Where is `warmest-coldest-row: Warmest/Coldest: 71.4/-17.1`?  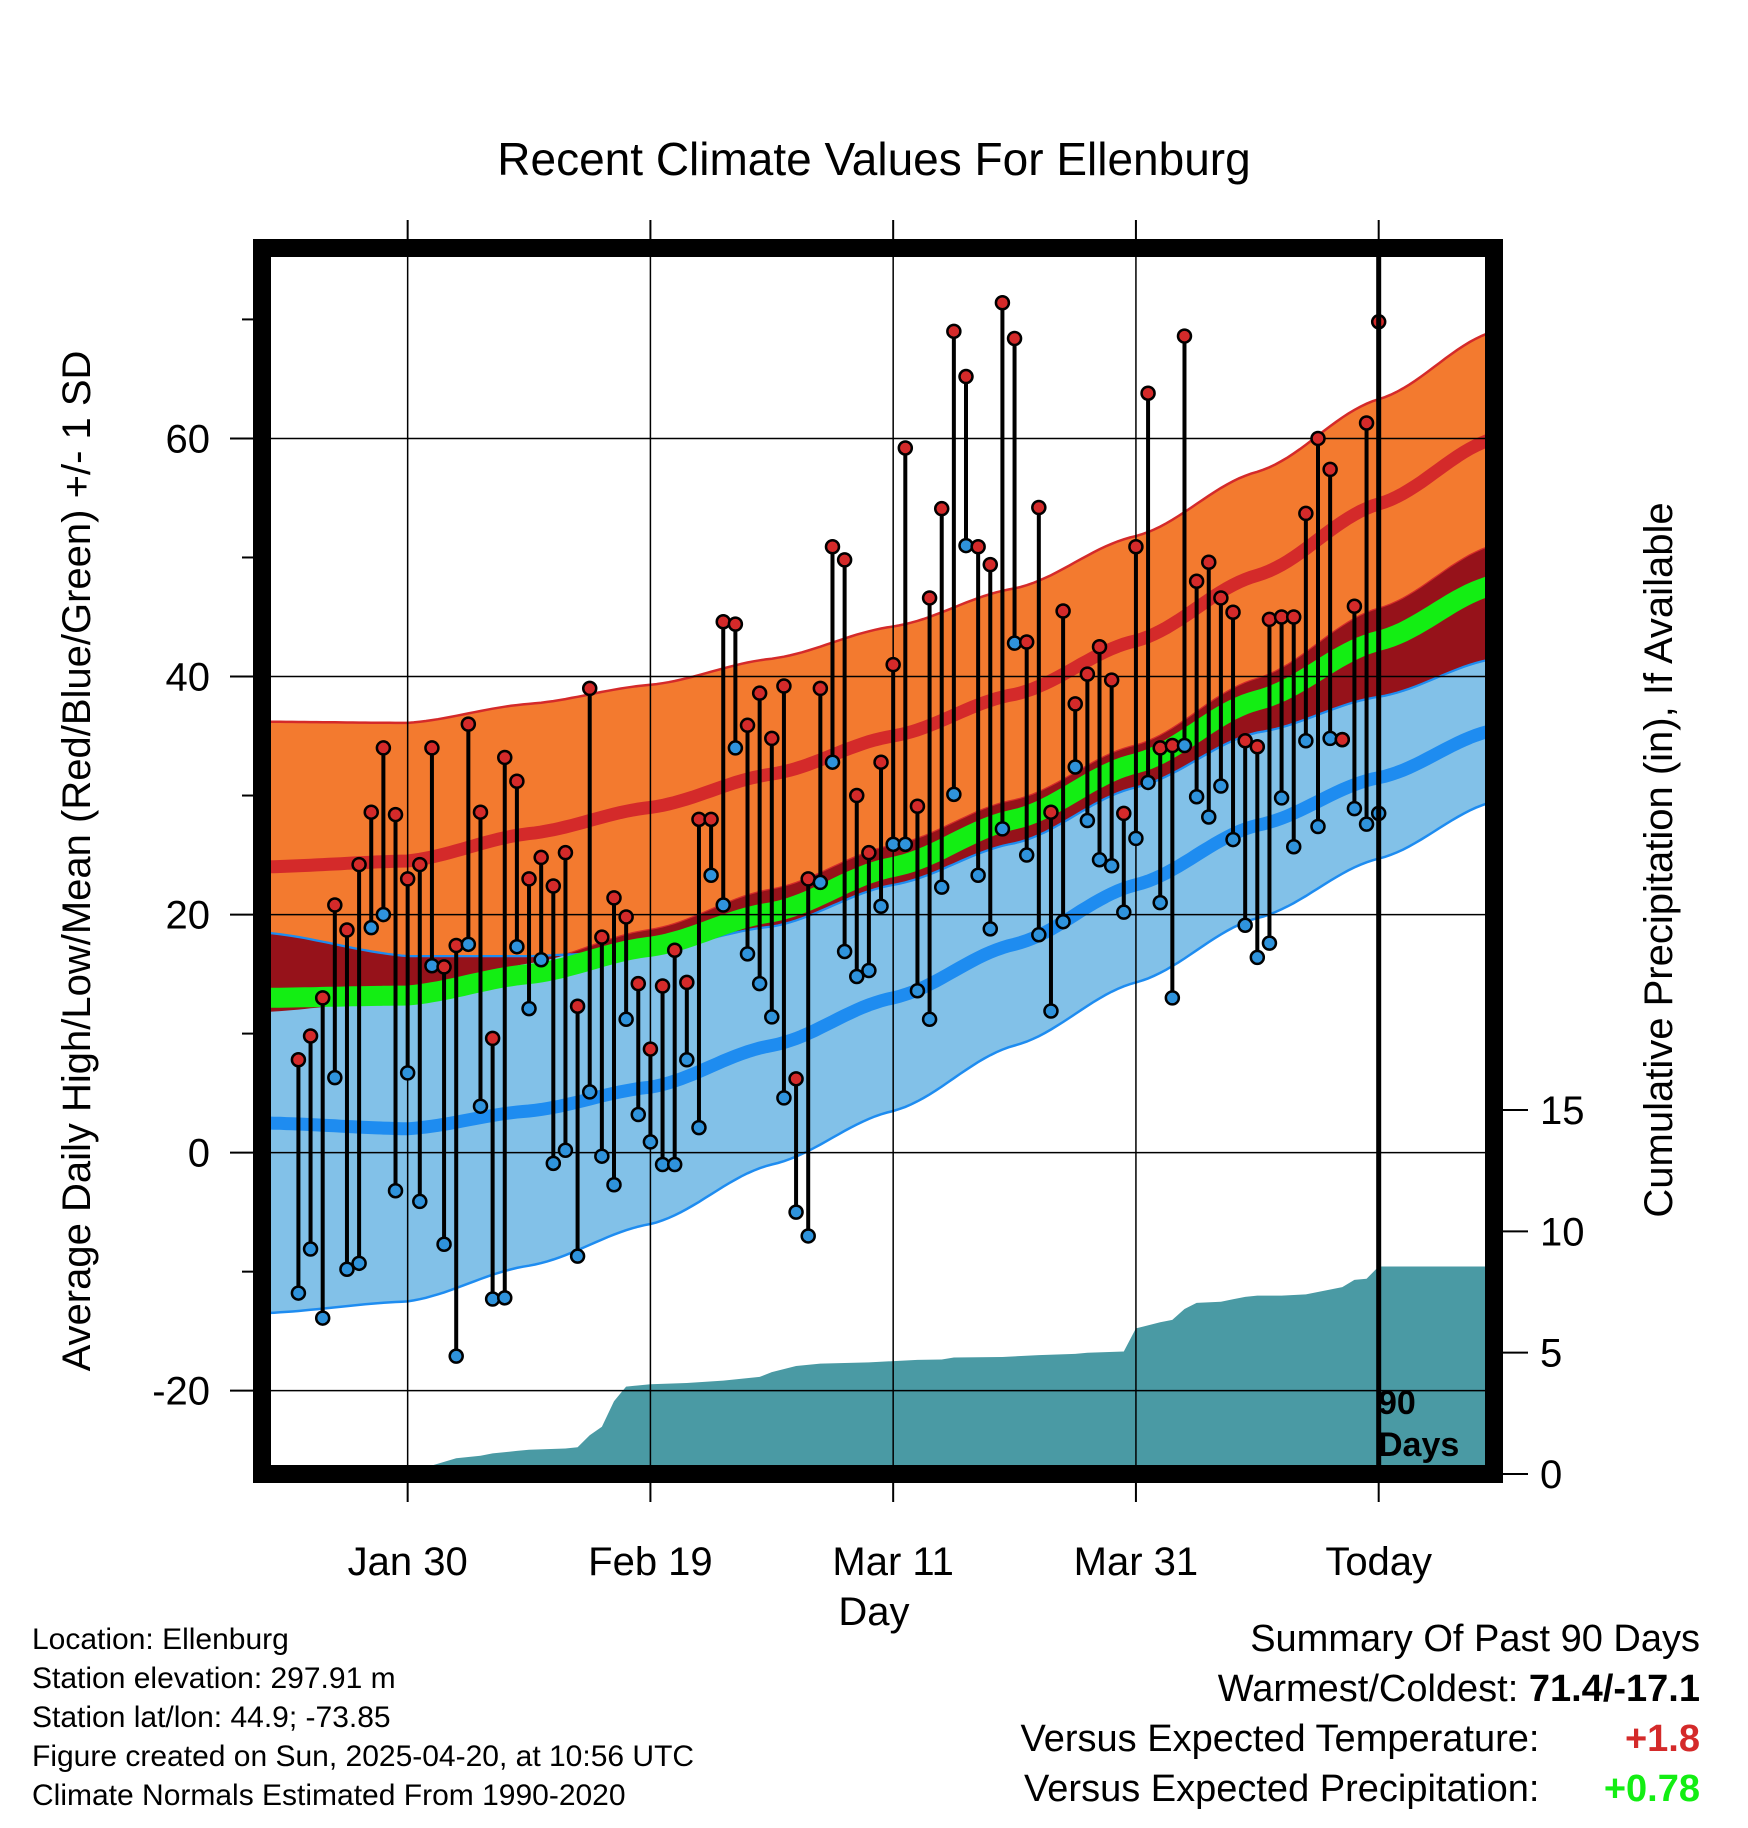 warmest-coldest-row: Warmest/Coldest: 71.4/-17.1 is located at coordinates (1360, 1689).